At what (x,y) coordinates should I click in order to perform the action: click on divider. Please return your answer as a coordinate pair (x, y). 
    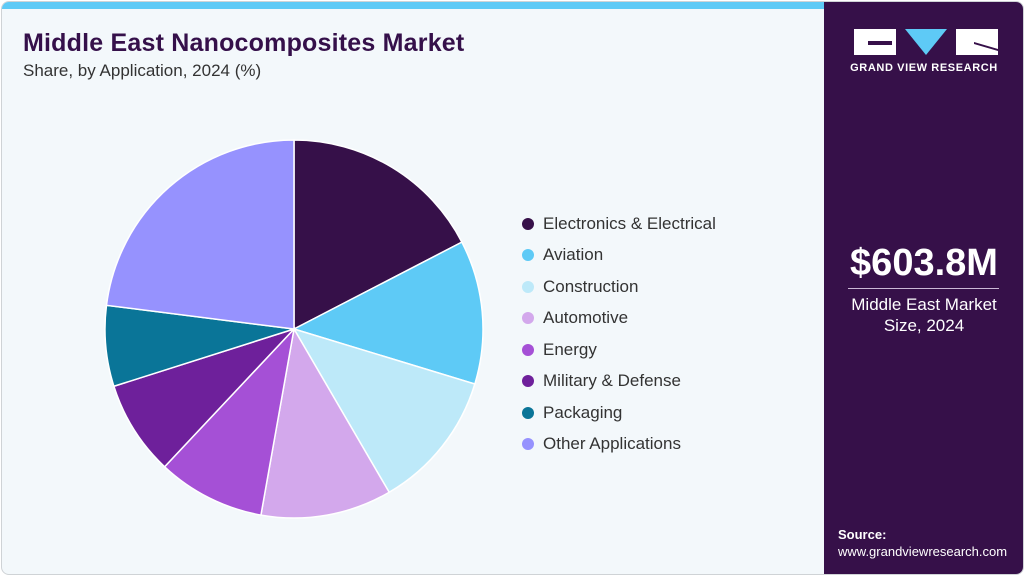
    Looking at the image, I should click on (923, 288).